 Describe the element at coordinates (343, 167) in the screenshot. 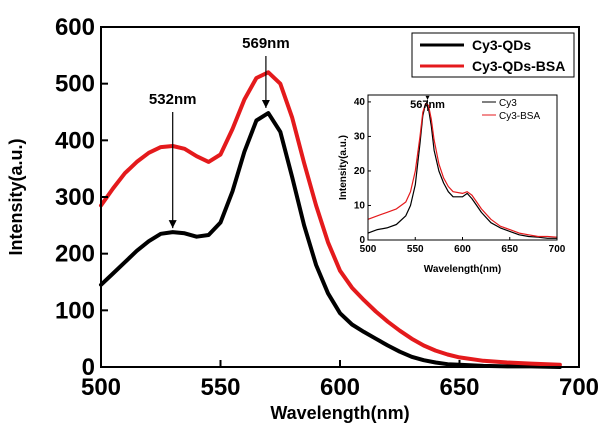

I see `inset-y-axis-title: Intensity(a.u.)` at that location.